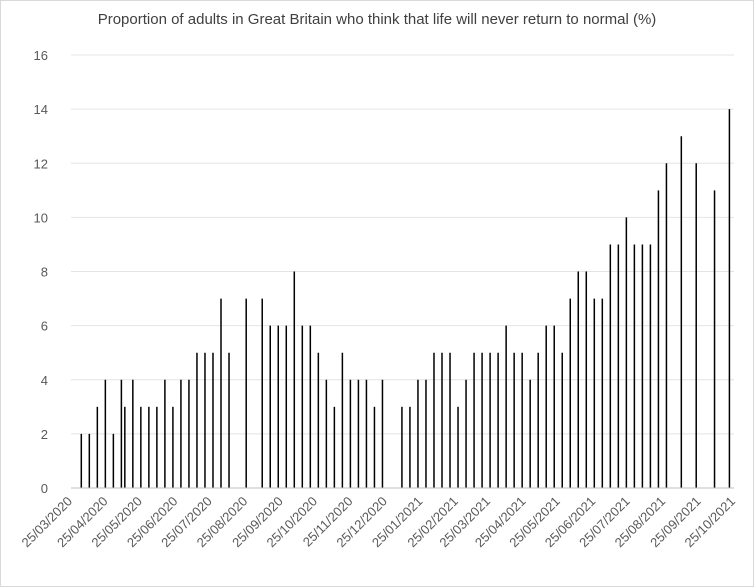 This screenshot has height=587, width=754. What do you see at coordinates (44, 434) in the screenshot?
I see `y-tick-label: 2` at bounding box center [44, 434].